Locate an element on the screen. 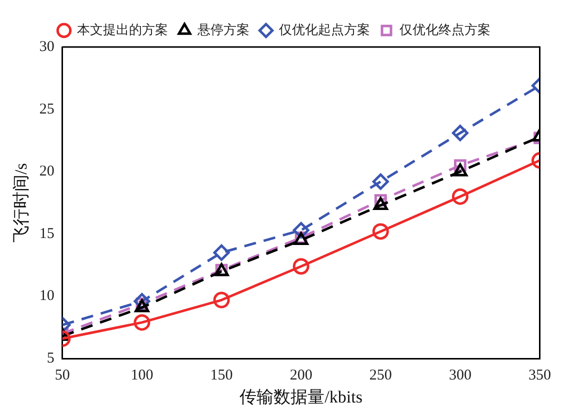 Image resolution: width=562 pixels, height=417 pixels. x-tick-label: 250 is located at coordinates (380, 376).